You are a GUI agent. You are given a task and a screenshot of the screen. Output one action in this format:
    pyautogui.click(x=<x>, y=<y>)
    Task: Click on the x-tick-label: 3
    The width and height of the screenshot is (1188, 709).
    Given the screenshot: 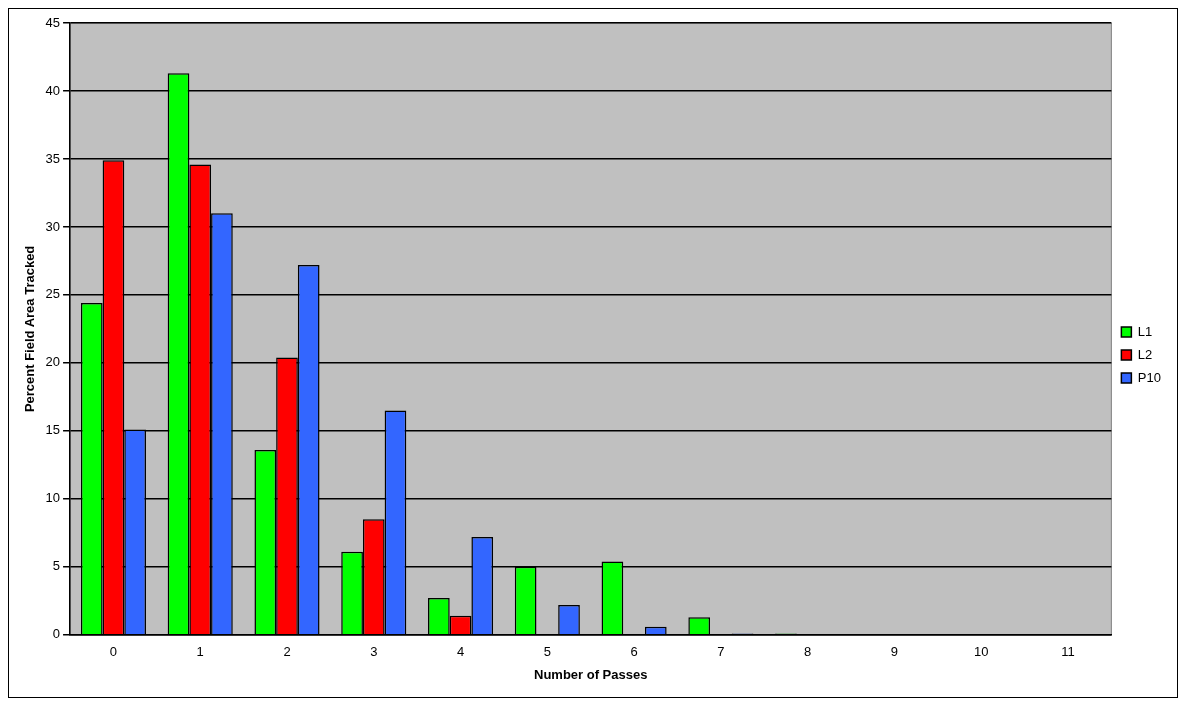 What is the action you would take?
    pyautogui.click(x=374, y=652)
    